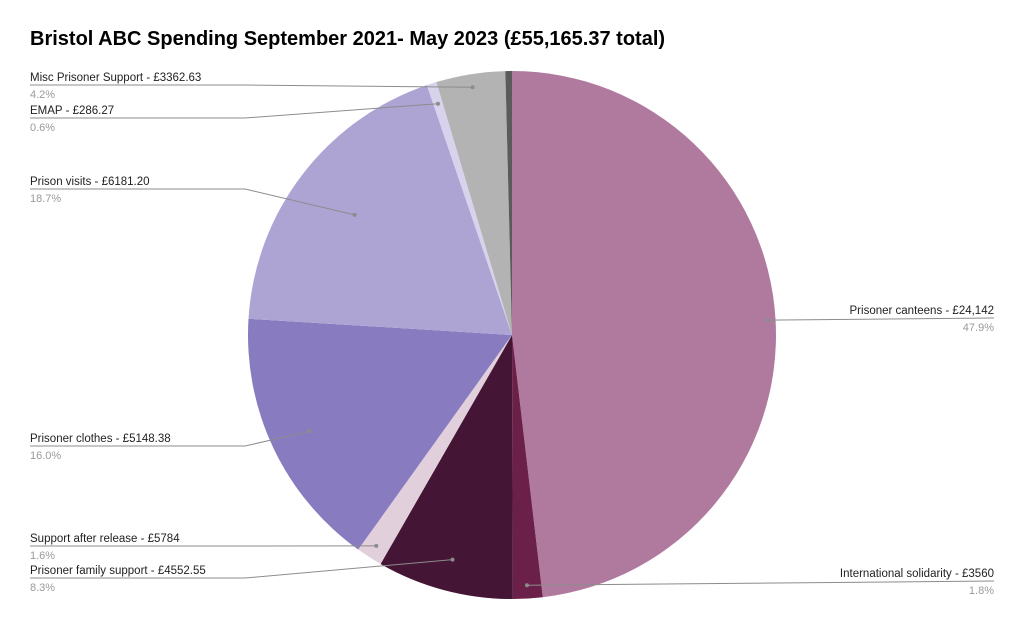 Image resolution: width=1024 pixels, height=629 pixels. I want to click on slice-label-0: Prisoner canteens - £24,142, so click(922, 311).